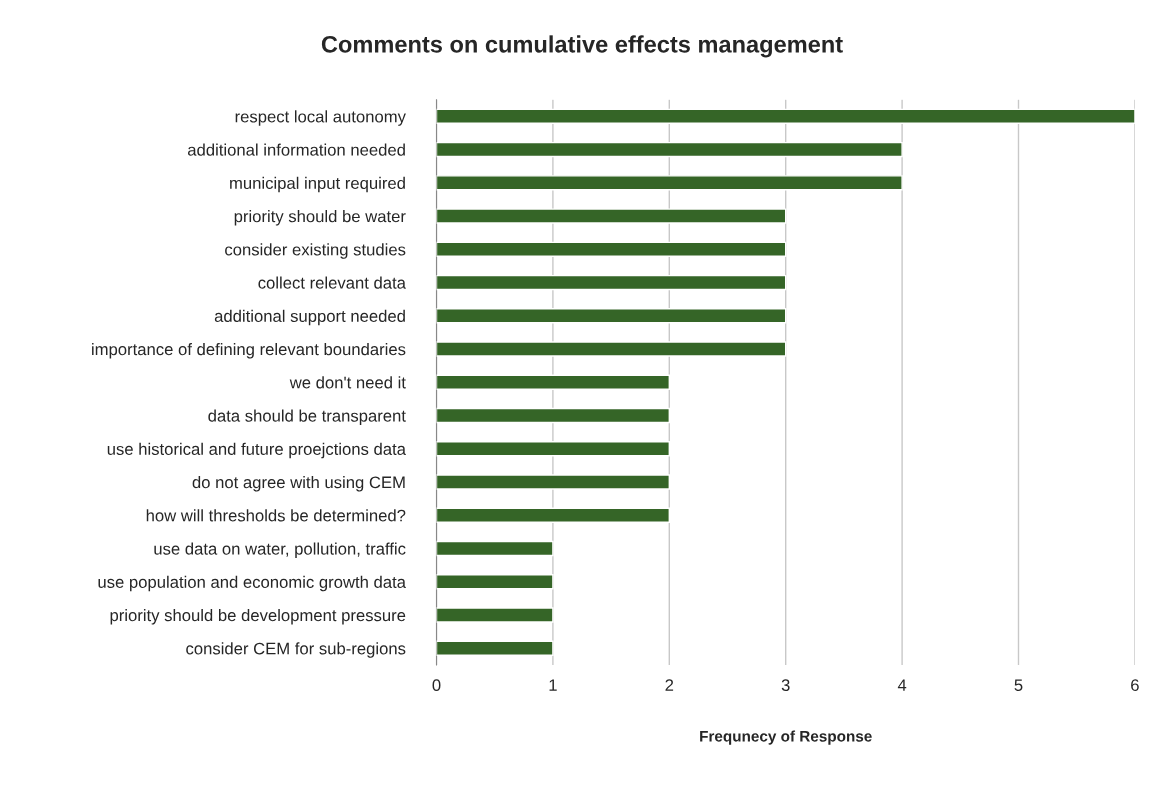 This screenshot has width=1164, height=785. I want to click on x-tick-label: 6, so click(1135, 685).